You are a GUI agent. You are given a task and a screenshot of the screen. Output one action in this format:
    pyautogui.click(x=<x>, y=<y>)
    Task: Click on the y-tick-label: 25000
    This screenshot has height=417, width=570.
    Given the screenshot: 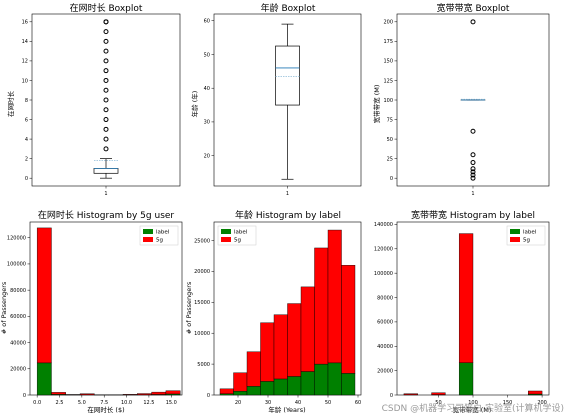 What is the action you would take?
    pyautogui.click(x=202, y=241)
    